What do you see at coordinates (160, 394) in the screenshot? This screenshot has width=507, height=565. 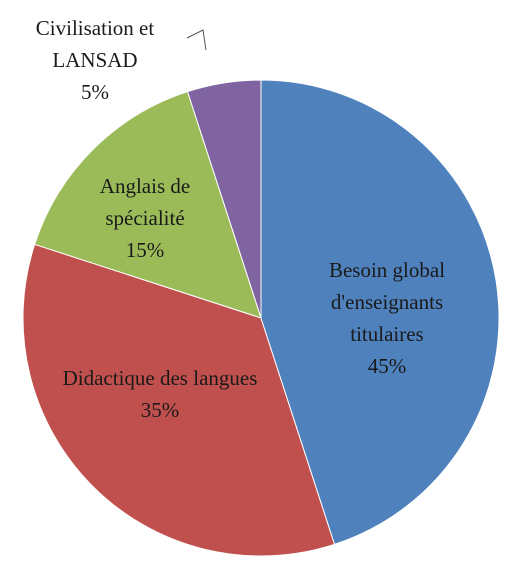 I see `slice-label: Didactique des langues 35%` at bounding box center [160, 394].